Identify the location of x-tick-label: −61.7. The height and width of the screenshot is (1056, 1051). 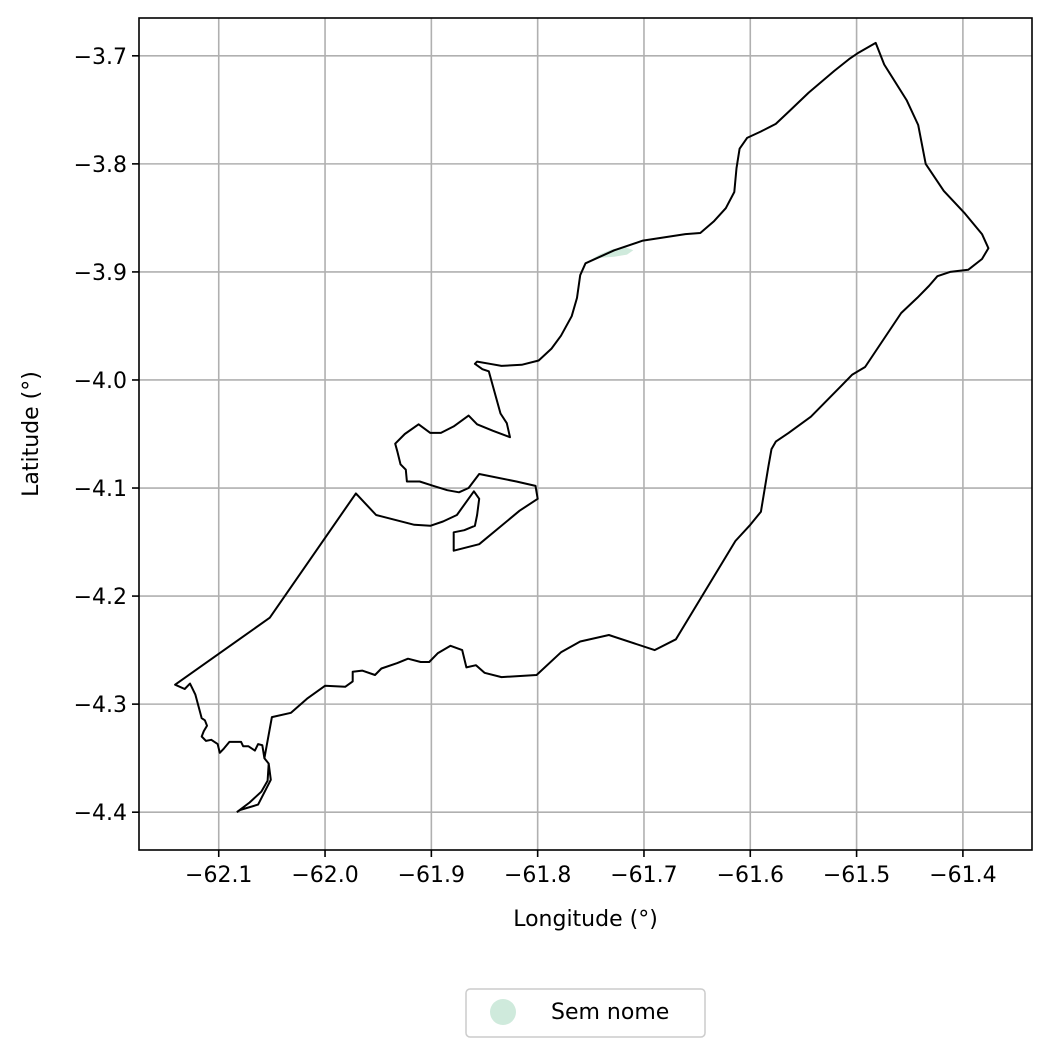
(643, 875).